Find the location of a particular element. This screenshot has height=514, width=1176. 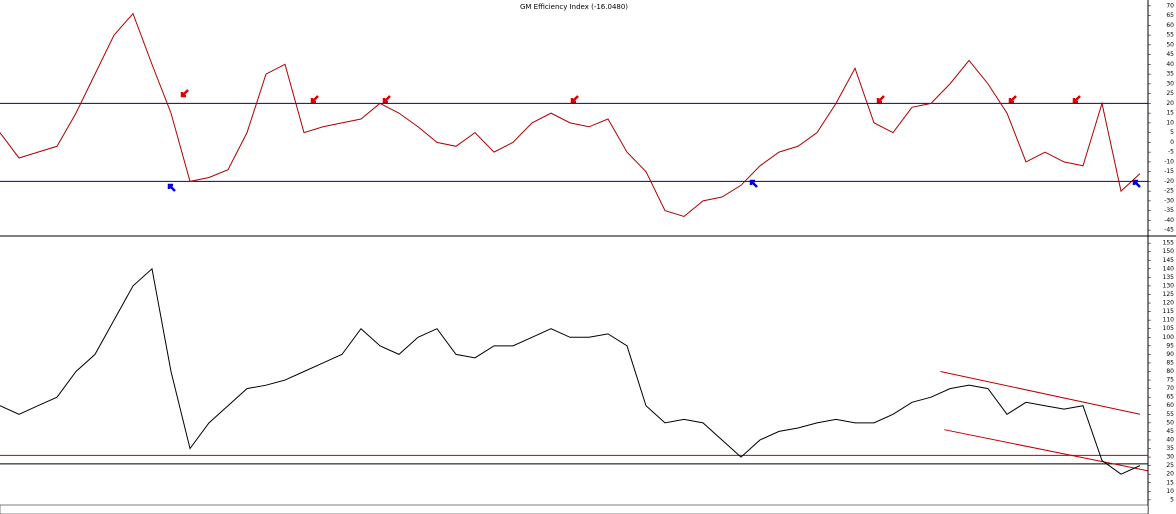

y-tick-label: 90 is located at coordinates (1170, 354).